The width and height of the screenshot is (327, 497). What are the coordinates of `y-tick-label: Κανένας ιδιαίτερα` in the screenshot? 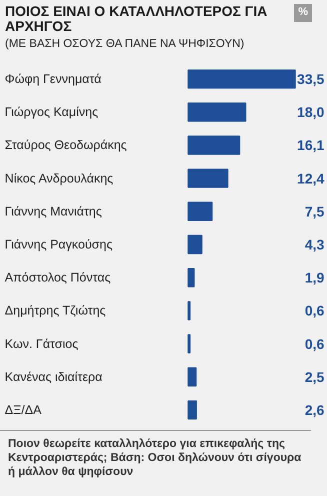 It's located at (53, 377).